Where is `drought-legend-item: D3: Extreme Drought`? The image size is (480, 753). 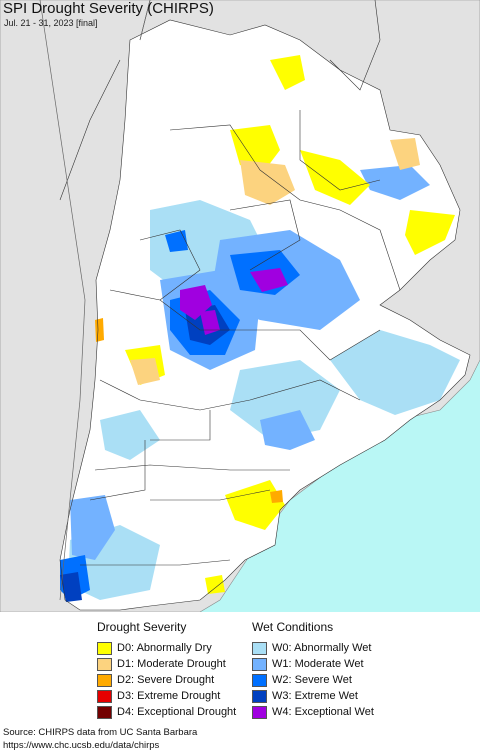
drought-legend-item: D3: Extreme Drought is located at coordinates (158, 696).